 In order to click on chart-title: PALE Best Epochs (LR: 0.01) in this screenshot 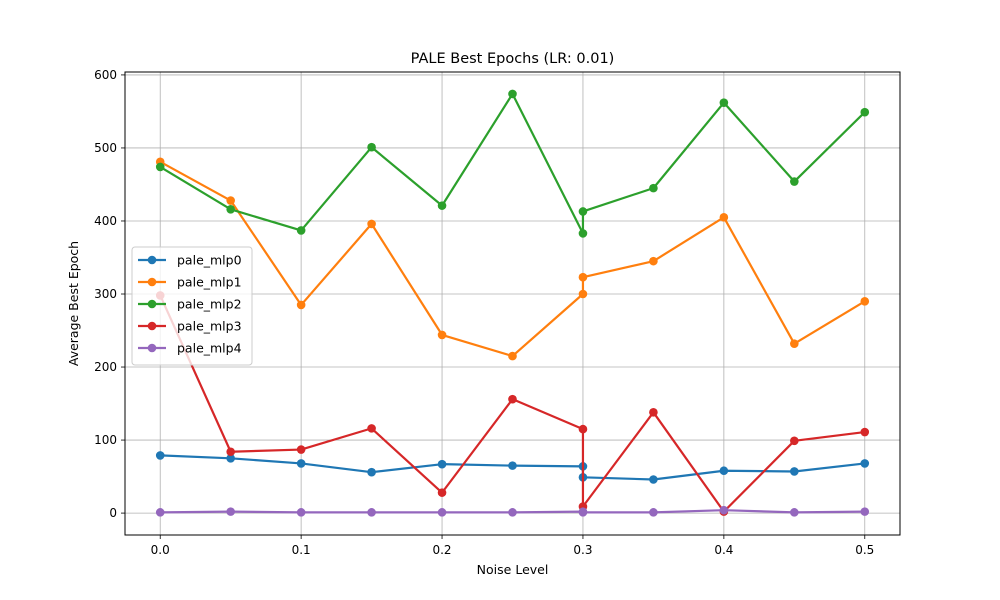, I will do `click(513, 59)`.